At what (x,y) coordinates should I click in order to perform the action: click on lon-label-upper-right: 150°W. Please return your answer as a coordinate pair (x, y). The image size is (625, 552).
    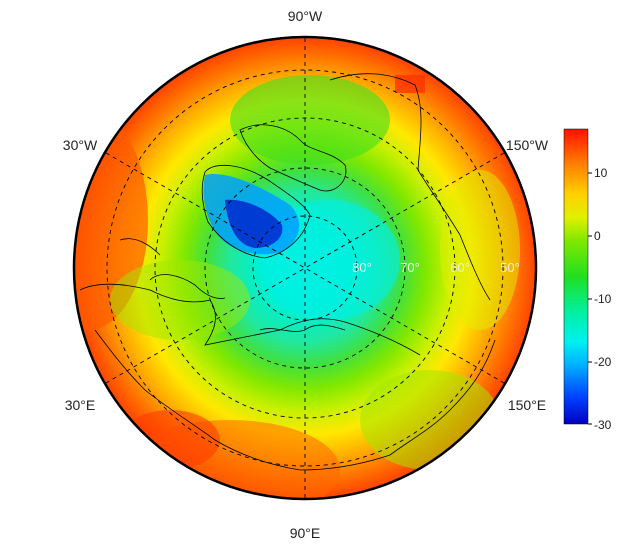
    Looking at the image, I should click on (527, 145).